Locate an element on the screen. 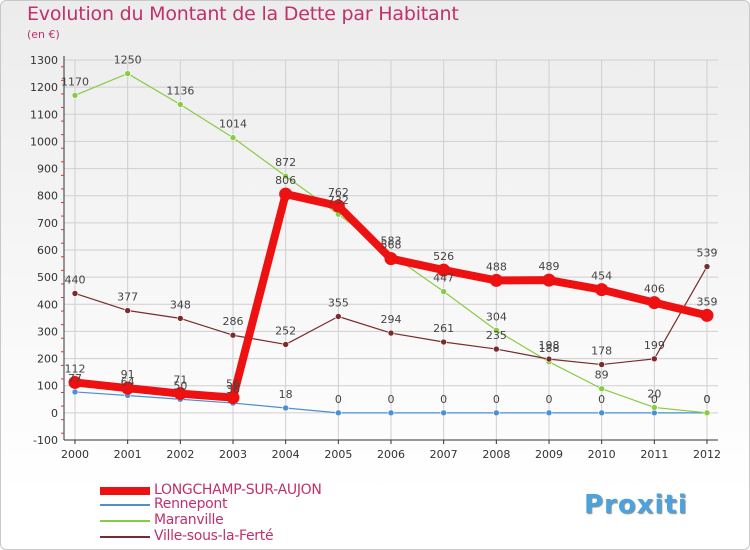  data-label-maranville: 447 is located at coordinates (443, 278).